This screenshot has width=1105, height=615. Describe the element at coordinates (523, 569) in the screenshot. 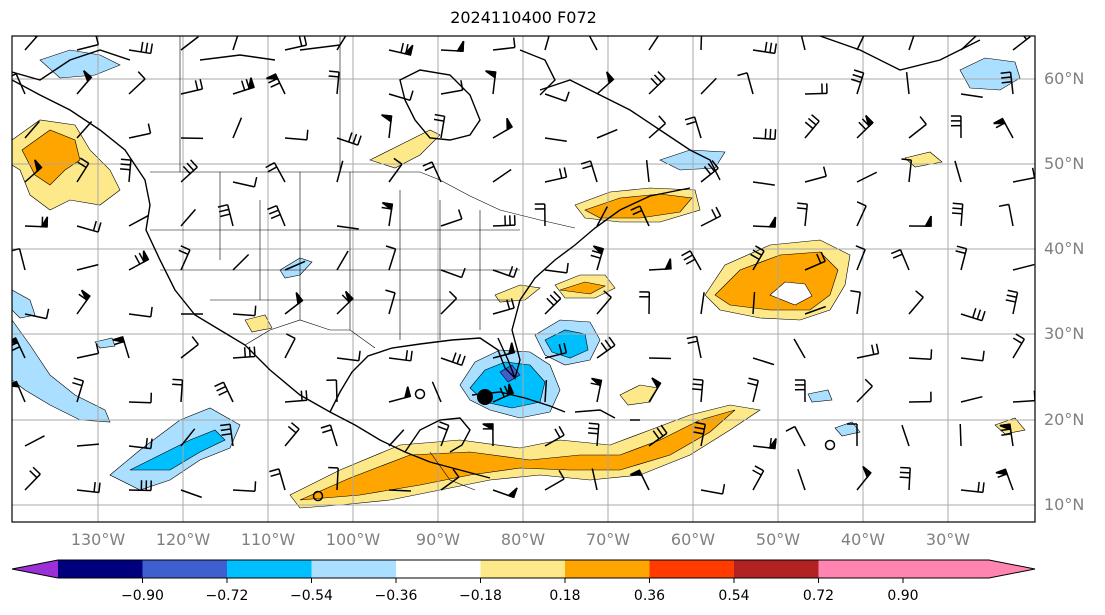

I see `colorbar-outline` at that location.